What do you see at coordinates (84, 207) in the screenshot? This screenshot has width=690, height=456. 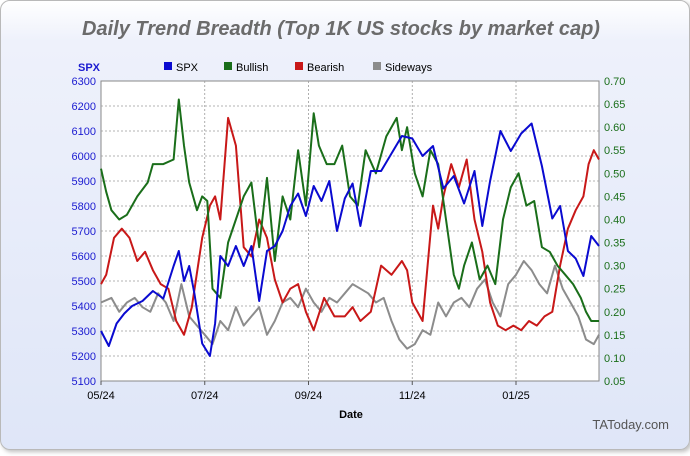 I see `y-left-tick-label: 5800` at bounding box center [84, 207].